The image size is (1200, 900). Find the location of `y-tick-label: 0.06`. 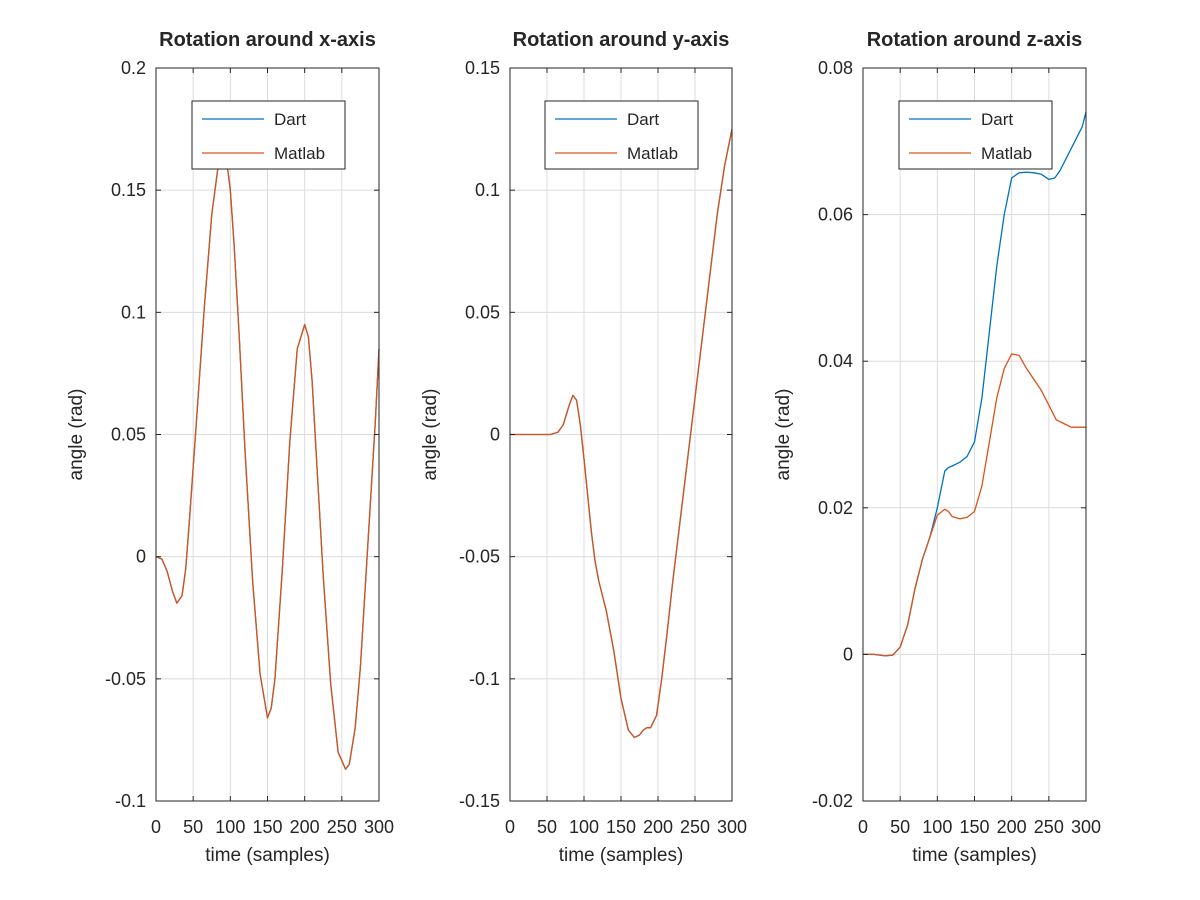

y-tick-label: 0.06 is located at coordinates (835, 215).